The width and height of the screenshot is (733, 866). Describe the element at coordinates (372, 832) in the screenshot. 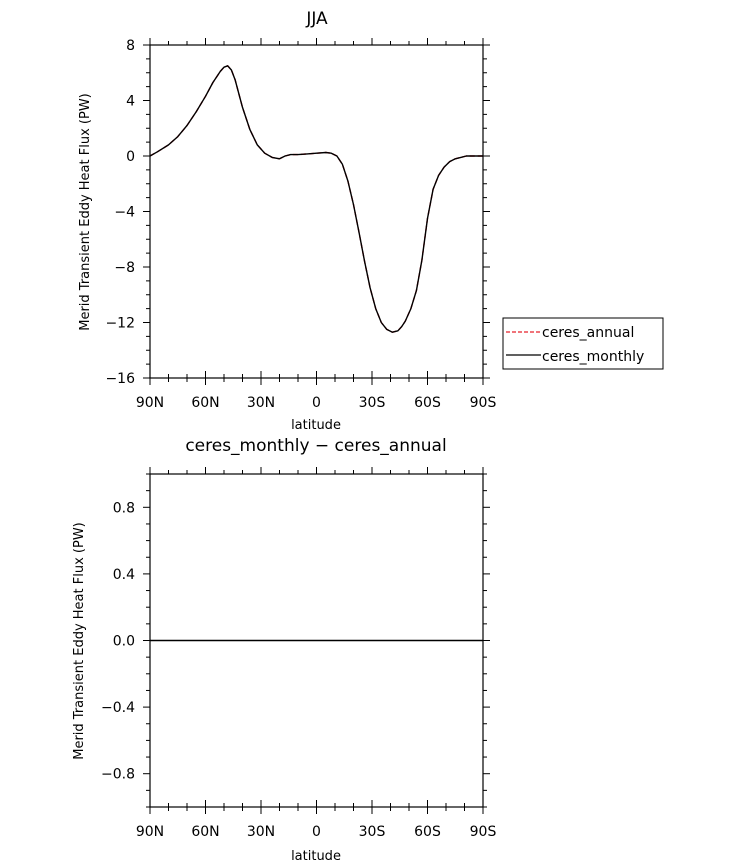

I see `bottom-x-tick-label: 30S` at that location.